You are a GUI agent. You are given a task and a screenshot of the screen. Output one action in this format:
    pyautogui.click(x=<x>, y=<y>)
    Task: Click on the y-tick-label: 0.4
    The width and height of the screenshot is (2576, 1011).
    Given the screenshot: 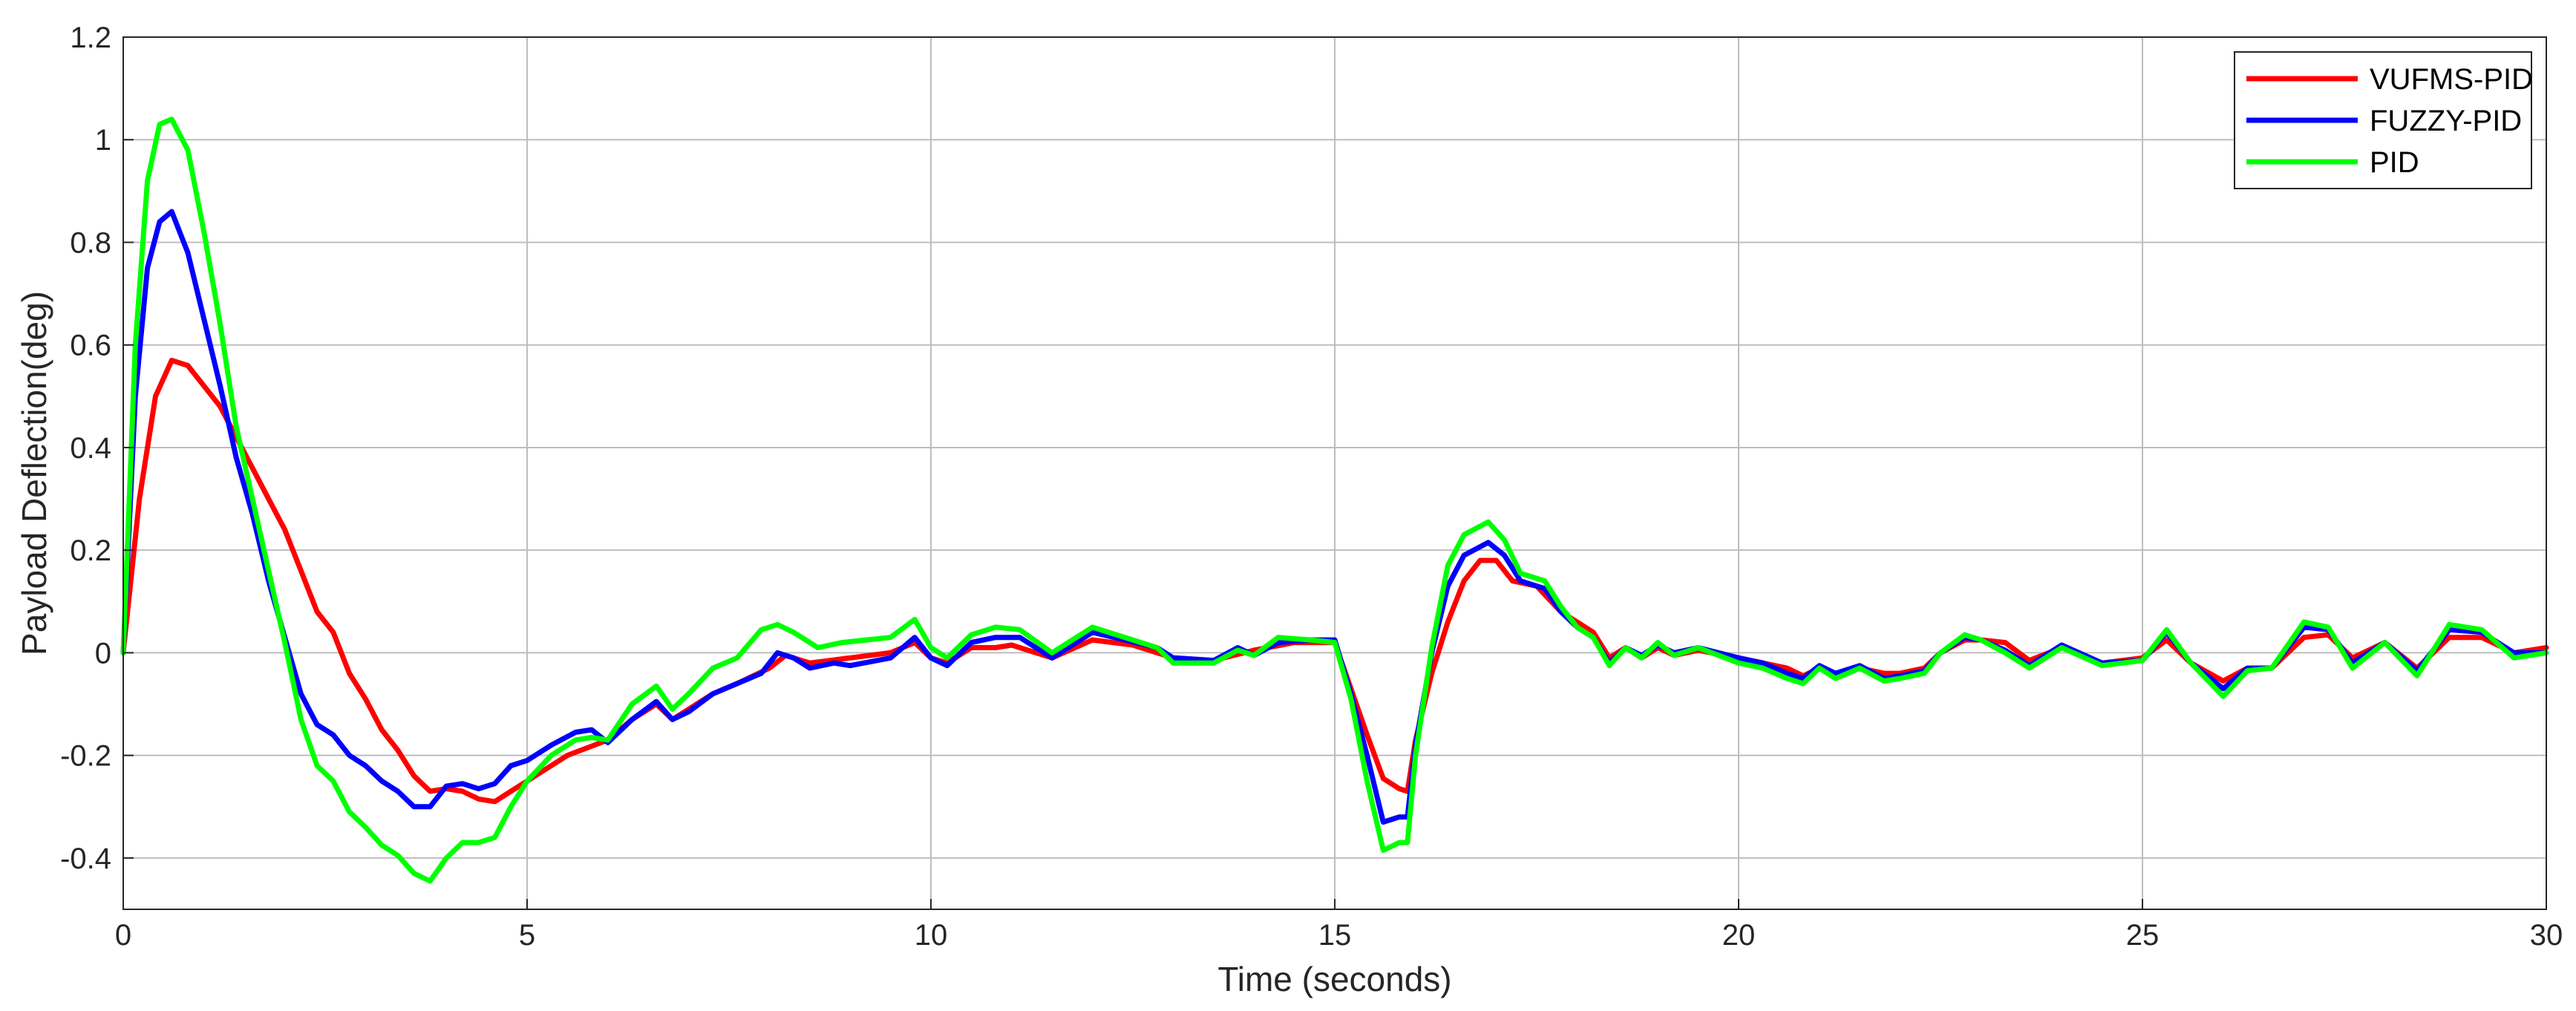 What is the action you would take?
    pyautogui.click(x=90, y=449)
    